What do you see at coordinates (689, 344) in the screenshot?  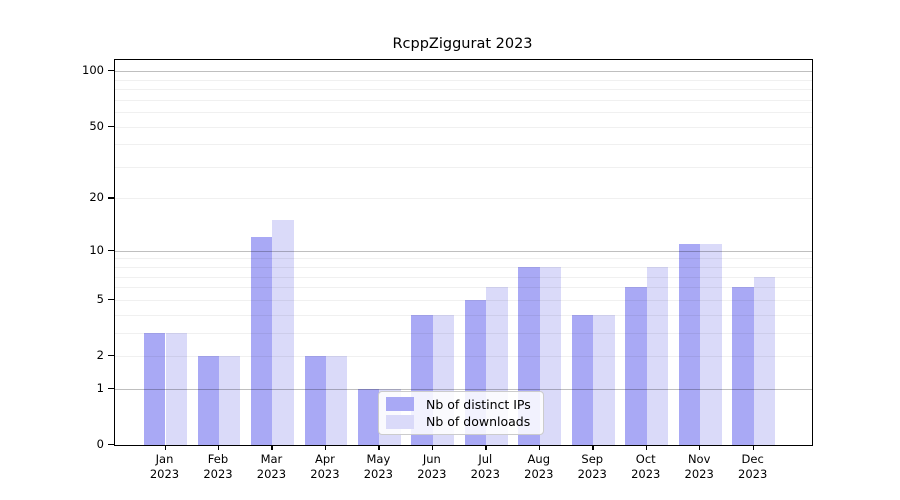 I see `bar-ips-nov` at bounding box center [689, 344].